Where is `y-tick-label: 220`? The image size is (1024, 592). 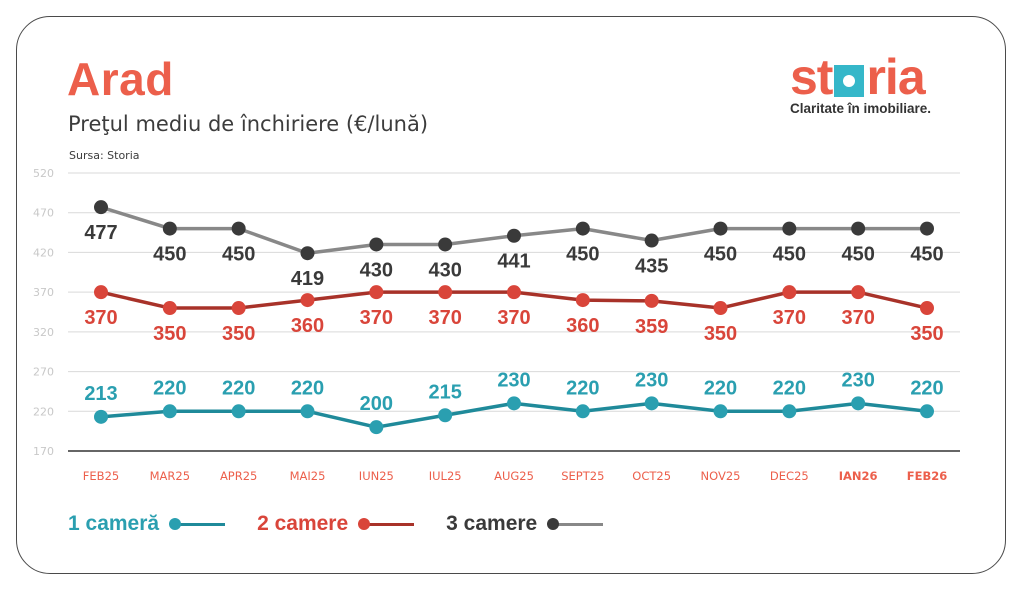 y-tick-label: 220 is located at coordinates (43, 411).